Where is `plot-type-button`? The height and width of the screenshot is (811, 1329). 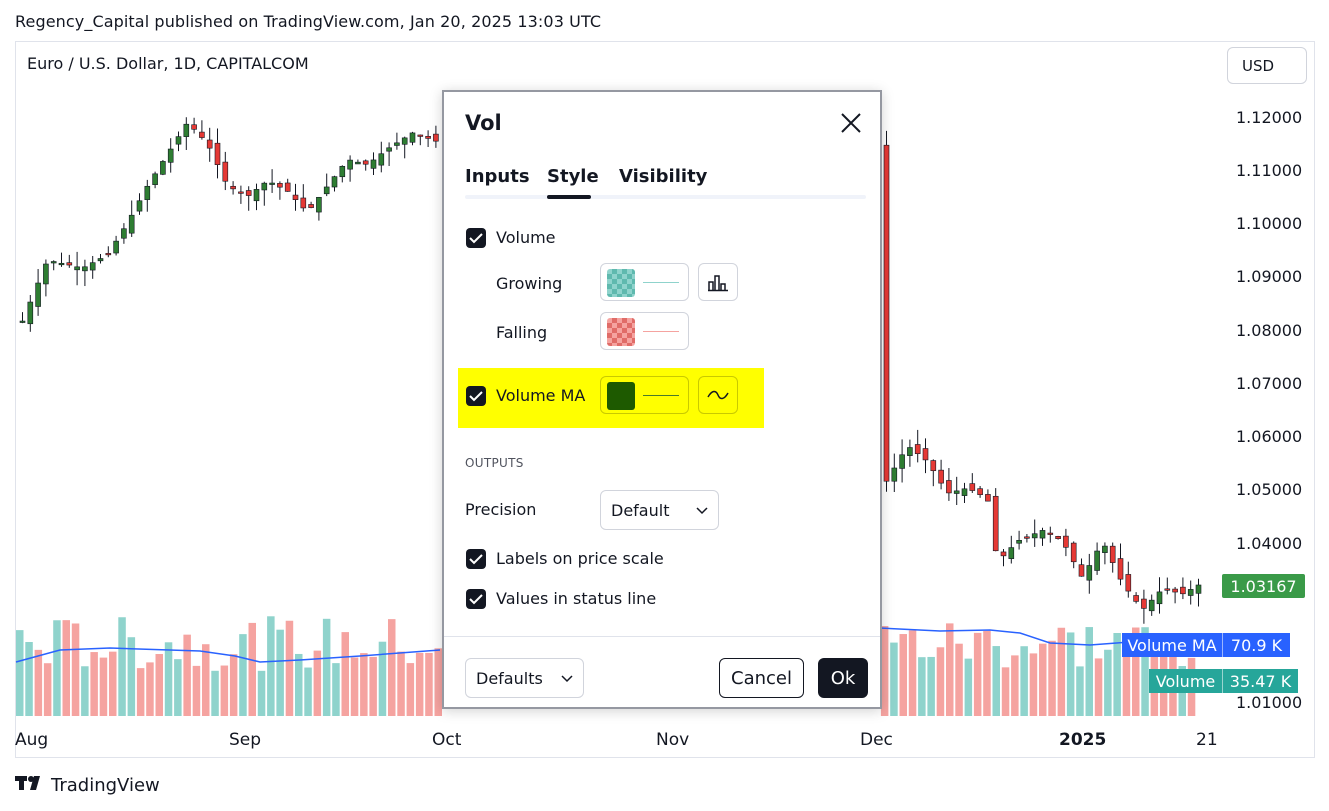 plot-type-button is located at coordinates (718, 282).